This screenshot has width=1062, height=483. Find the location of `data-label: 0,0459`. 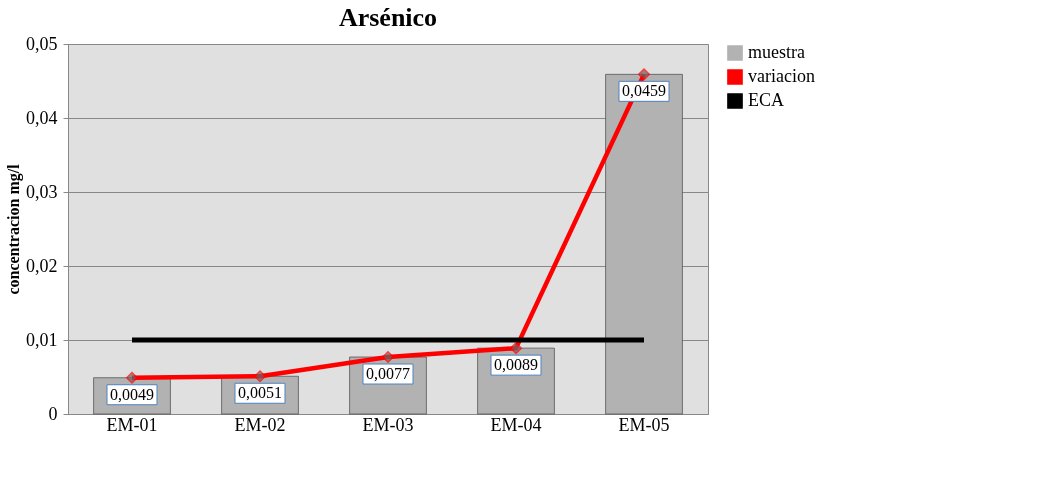

data-label: 0,0459 is located at coordinates (644, 91).